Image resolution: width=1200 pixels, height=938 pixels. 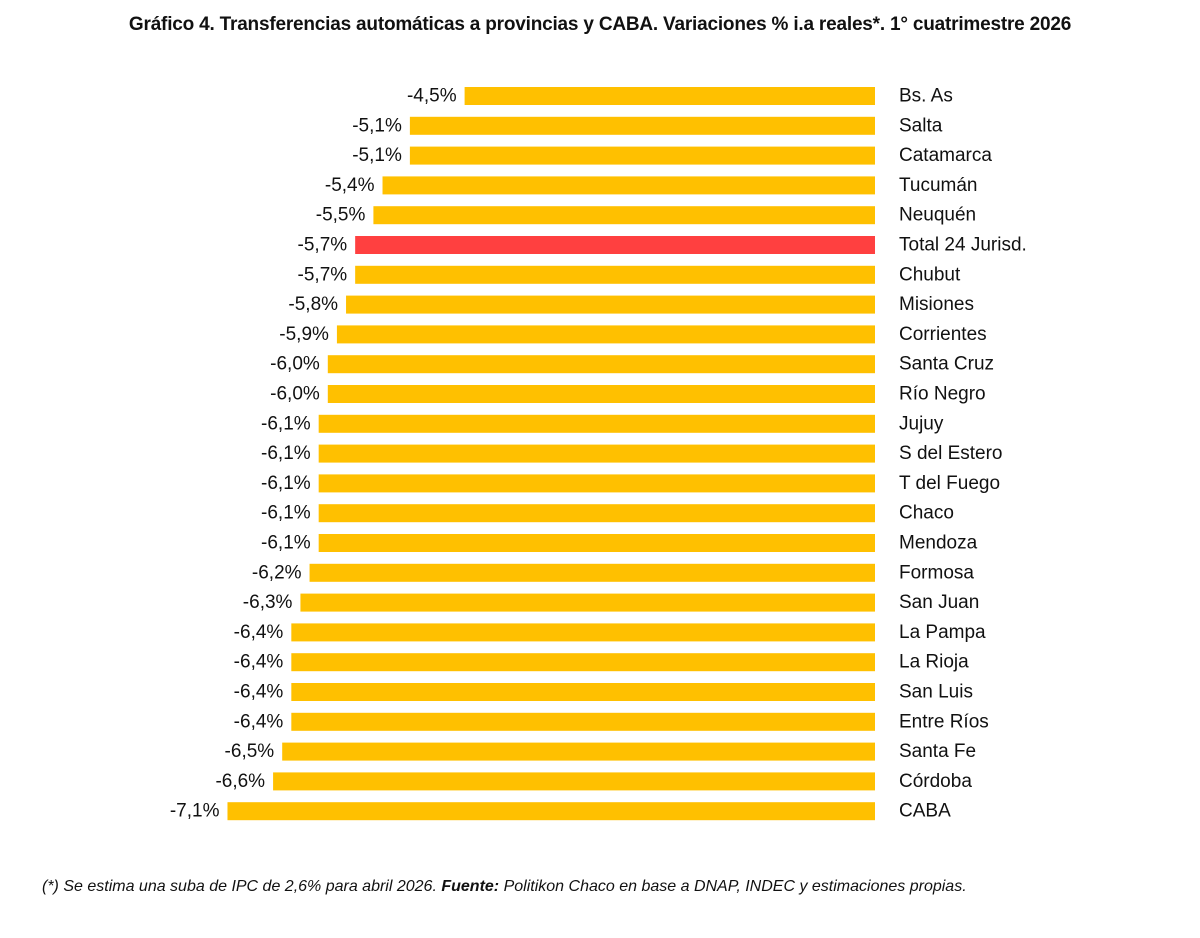 I want to click on category-label-entre-rios: Entre Ríos, so click(x=944, y=721).